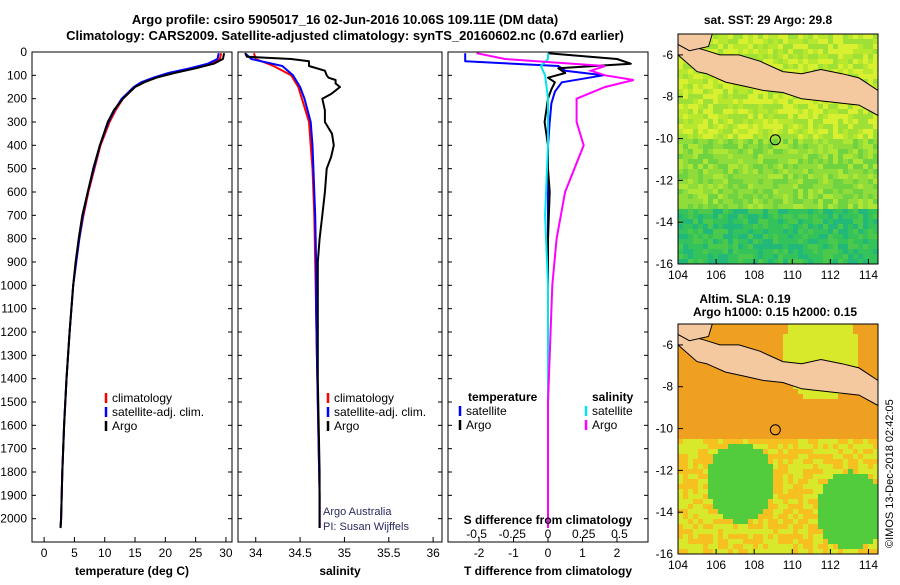 Image resolution: width=900 pixels, height=585 pixels. What do you see at coordinates (166, 553) in the screenshot?
I see `x-tick-label: 20` at bounding box center [166, 553].